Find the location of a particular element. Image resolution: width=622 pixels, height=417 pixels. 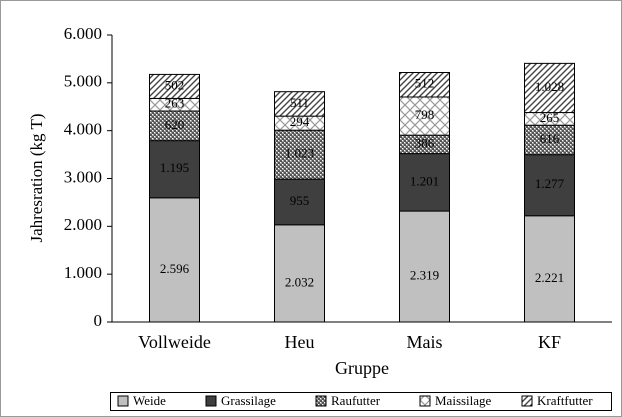

value-label: 512 is located at coordinates (425, 83).